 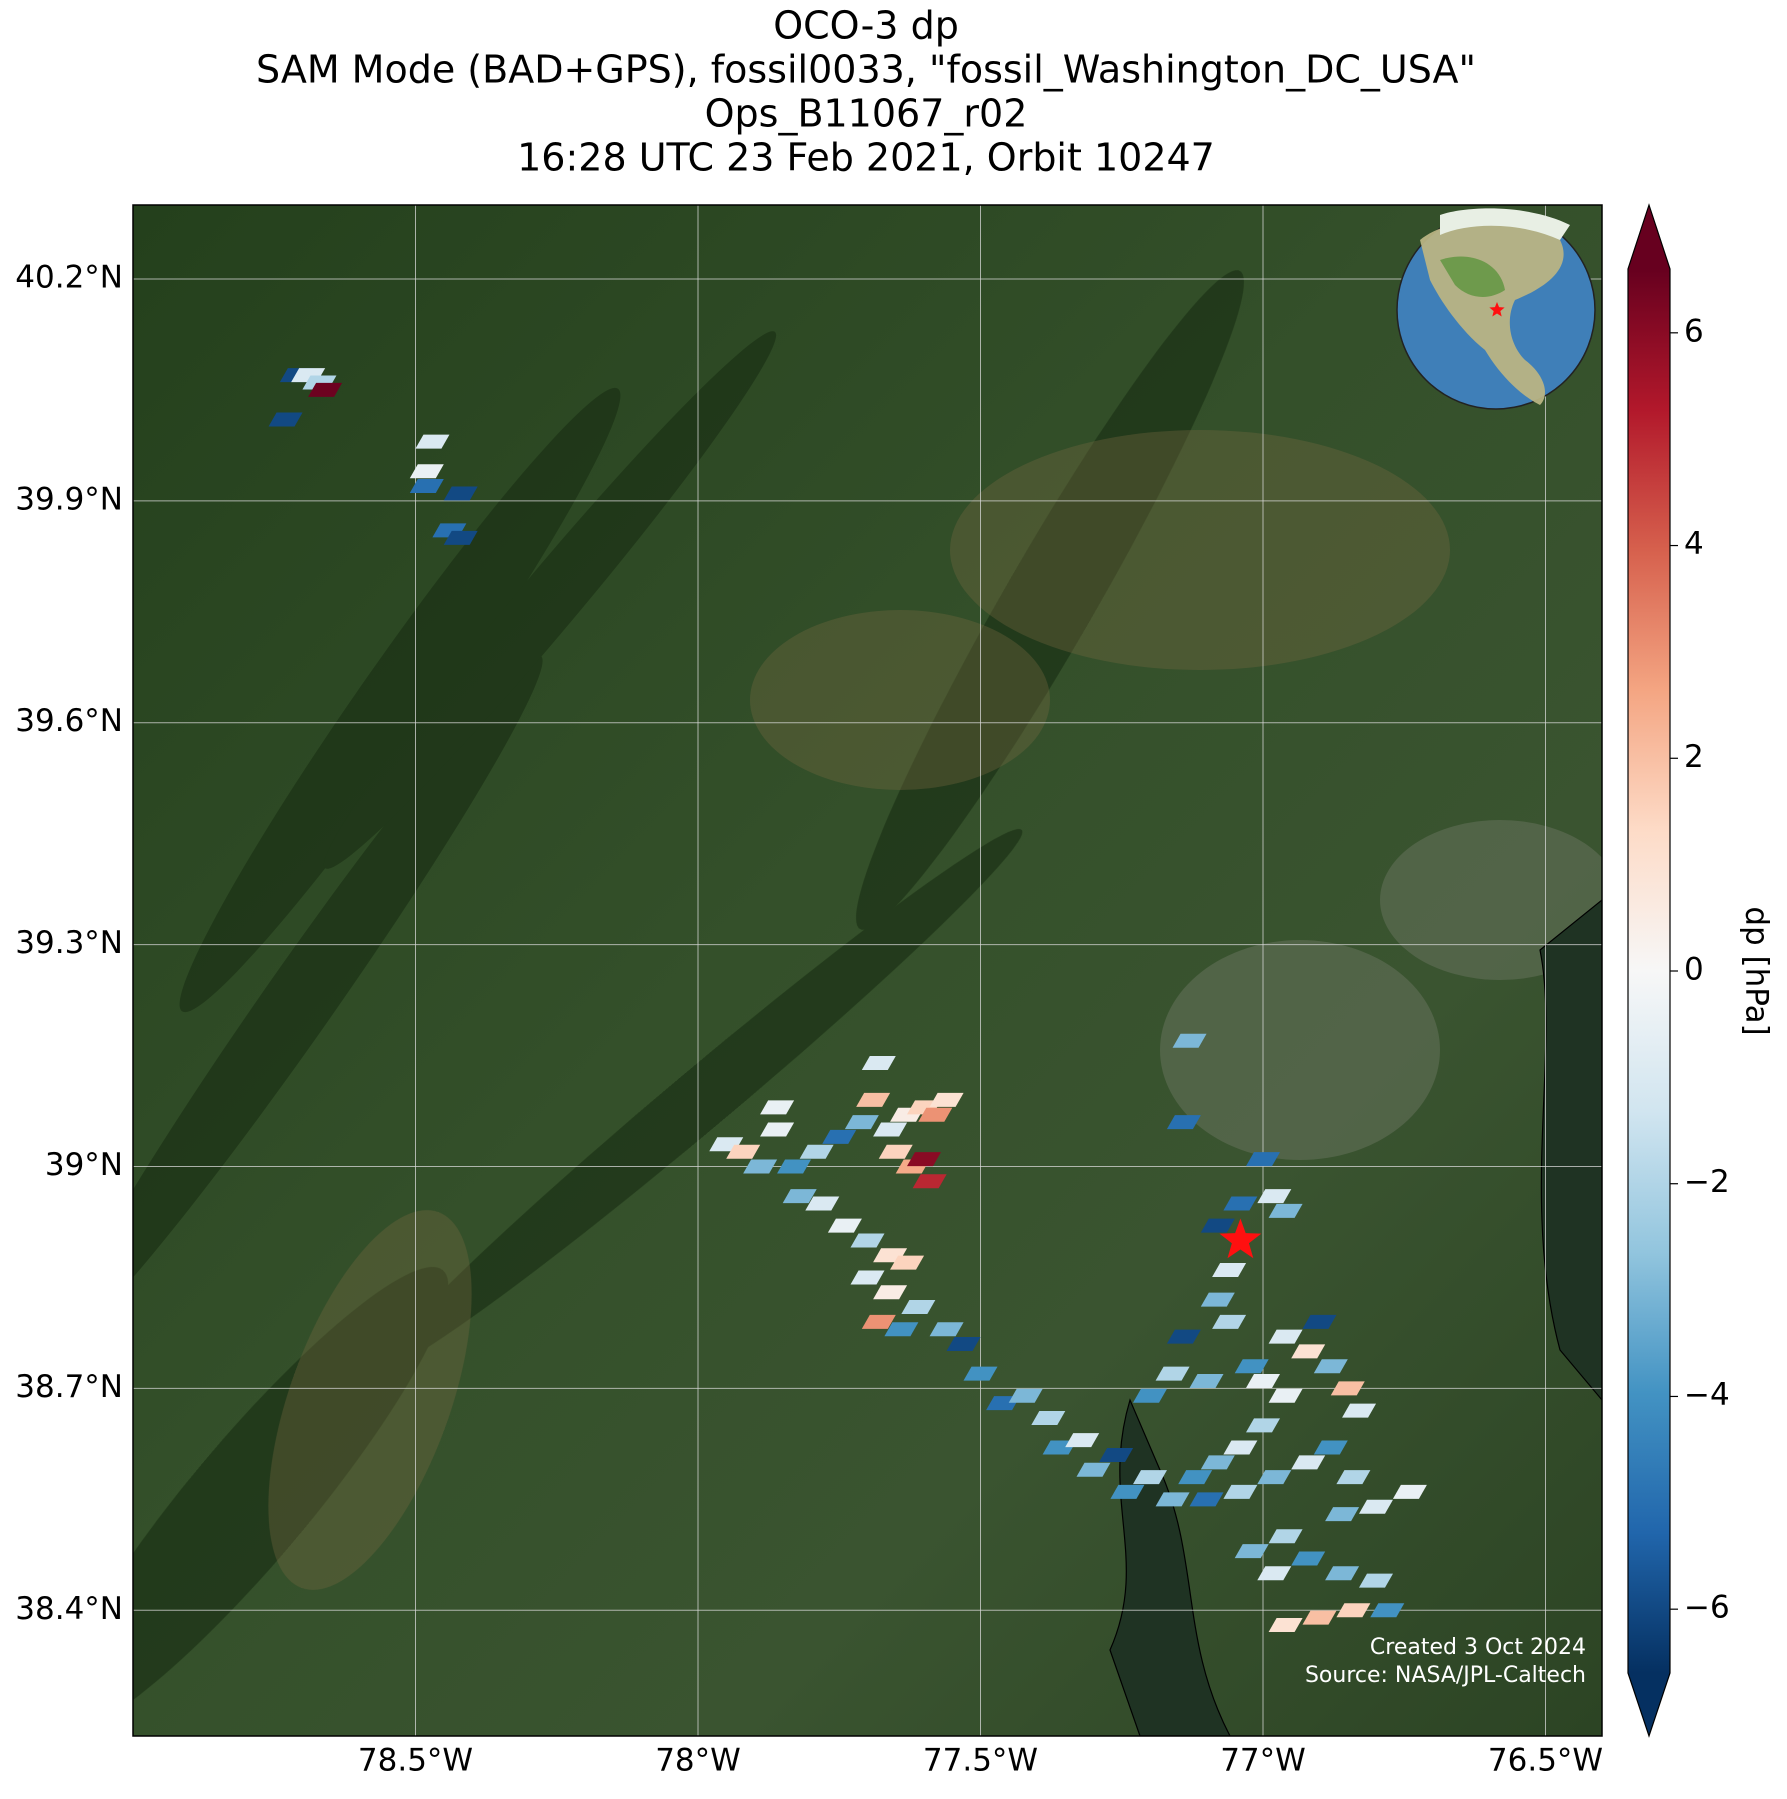 What do you see at coordinates (1694, 757) in the screenshot?
I see `colorbar-tick-label: 2` at bounding box center [1694, 757].